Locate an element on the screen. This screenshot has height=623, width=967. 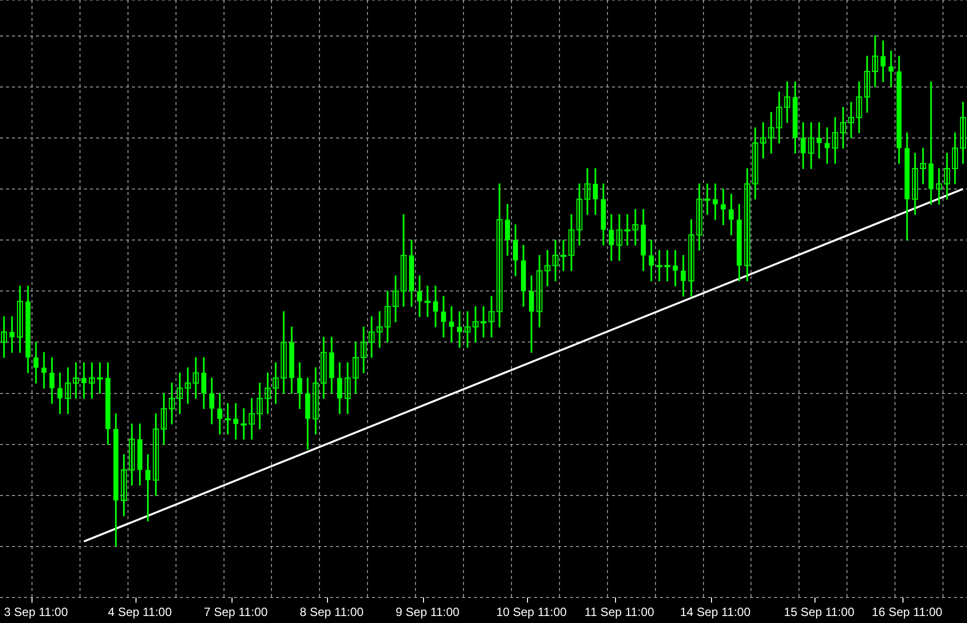
x-tick-label: 14 Sep 11:00 is located at coordinates (715, 612).